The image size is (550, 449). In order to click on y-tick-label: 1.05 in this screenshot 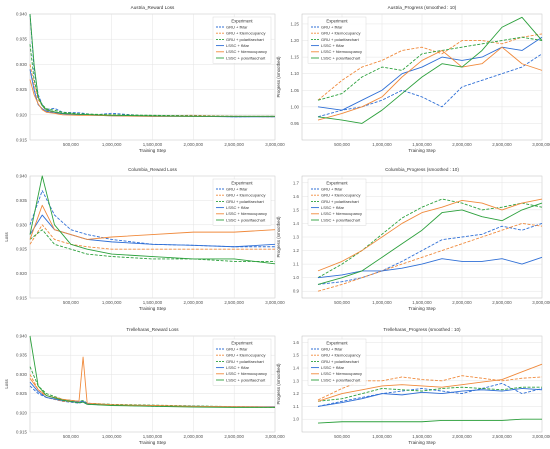, I will do `click(294, 90)`.